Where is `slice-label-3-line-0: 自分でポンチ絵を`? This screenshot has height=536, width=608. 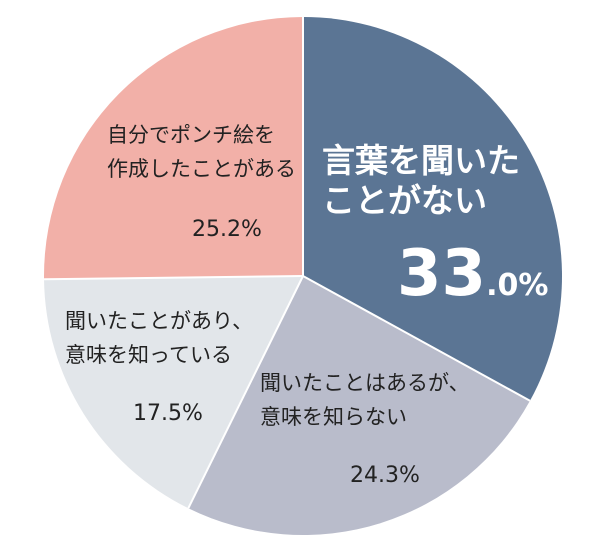 slice-label-3-line-0: 自分でポンチ絵を is located at coordinates (191, 135).